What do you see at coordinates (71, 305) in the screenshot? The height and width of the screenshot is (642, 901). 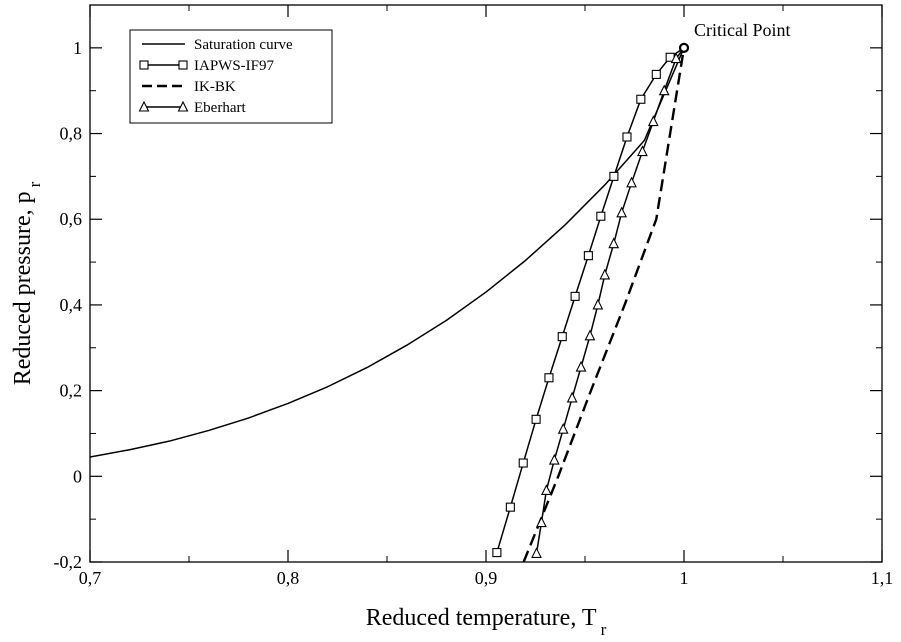 I see `y-tick-label: 0,4` at bounding box center [71, 305].